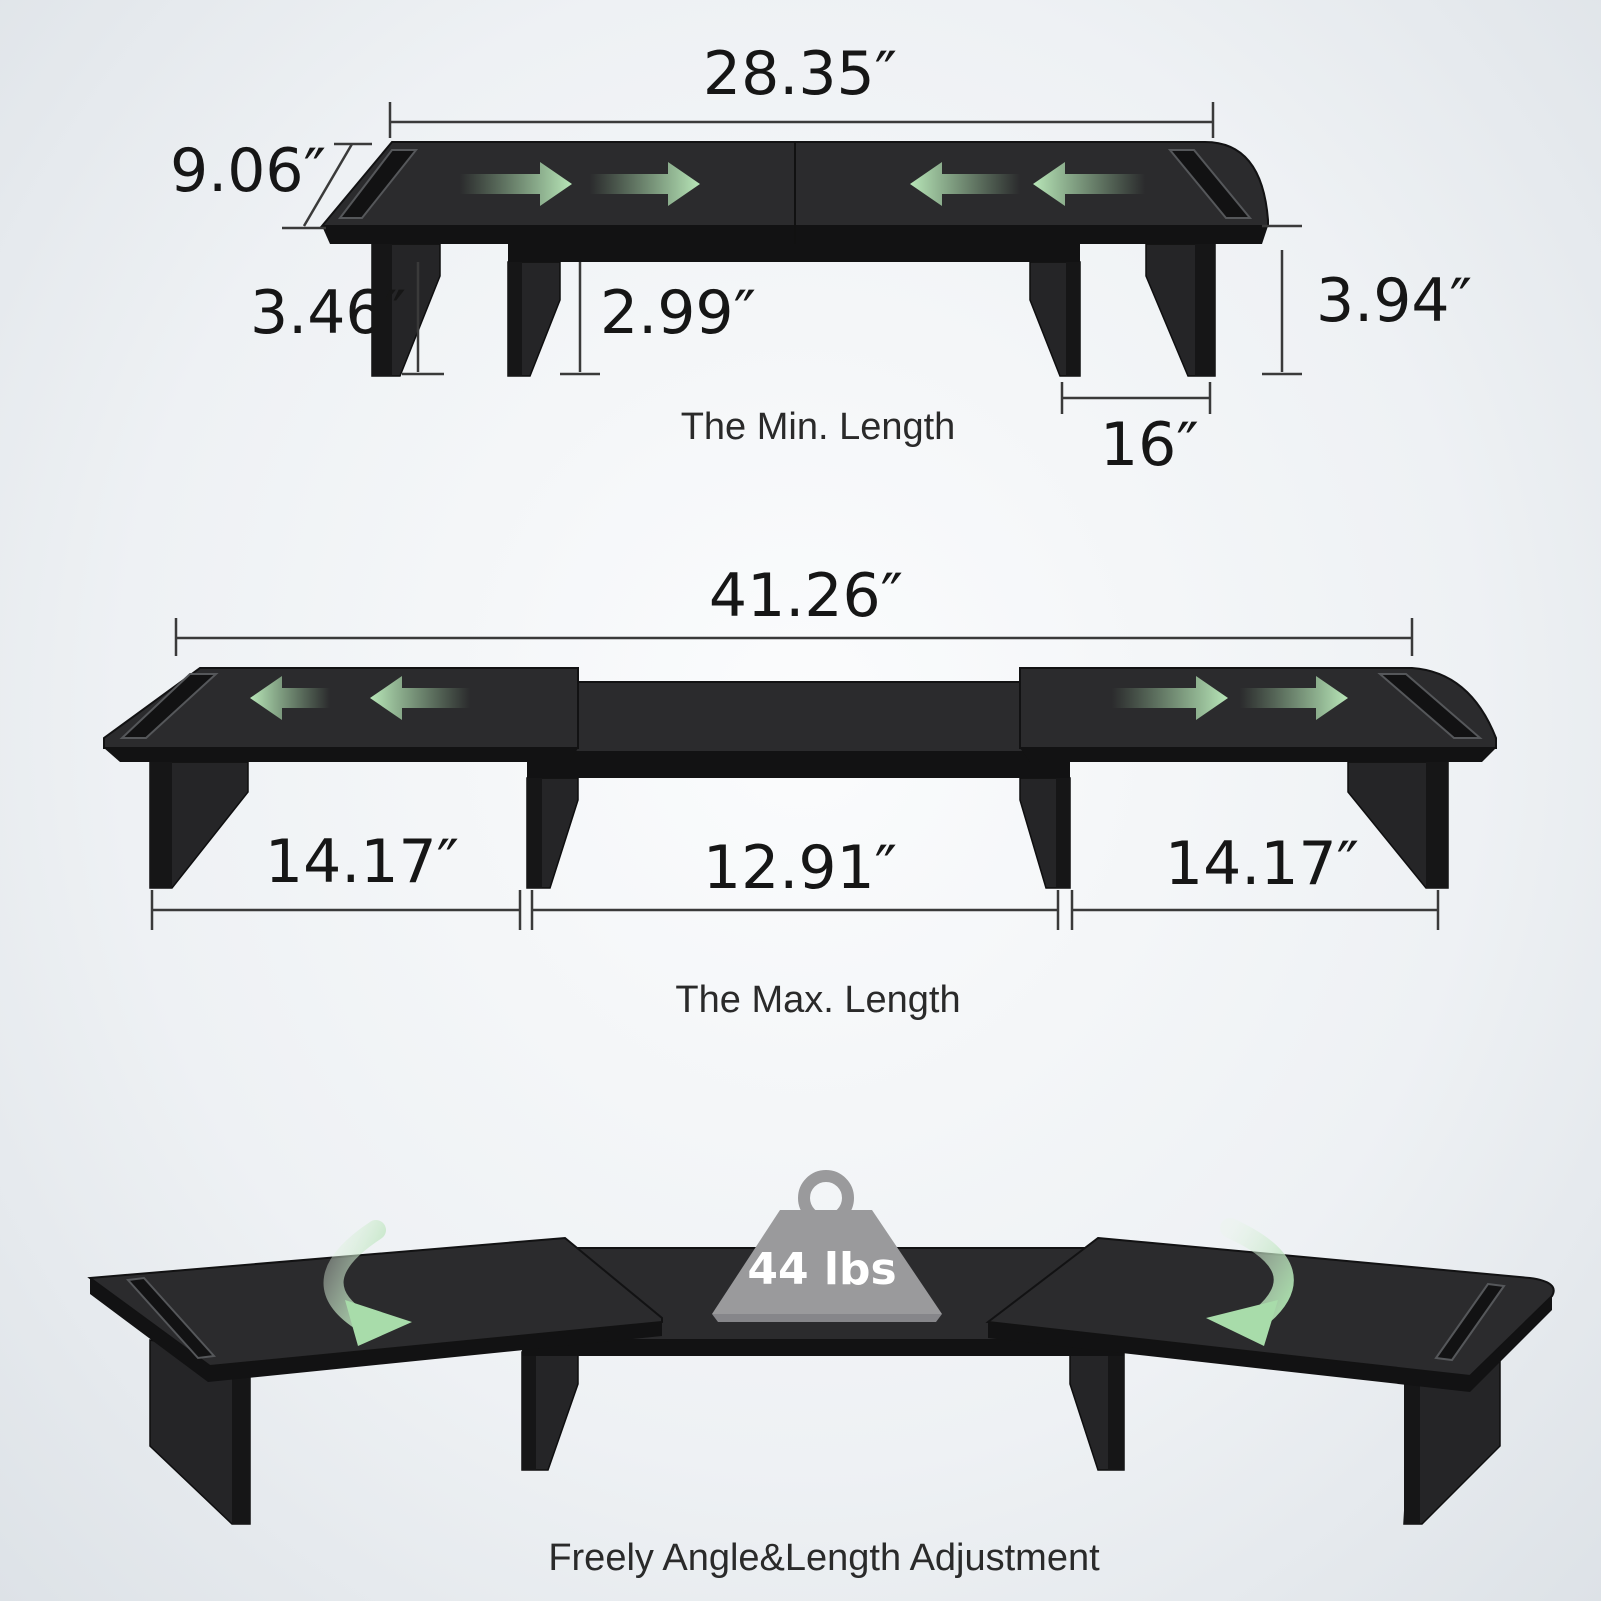 This screenshot has height=1601, width=1601. I want to click on max-middle-section-label: 12.91″, so click(800, 868).